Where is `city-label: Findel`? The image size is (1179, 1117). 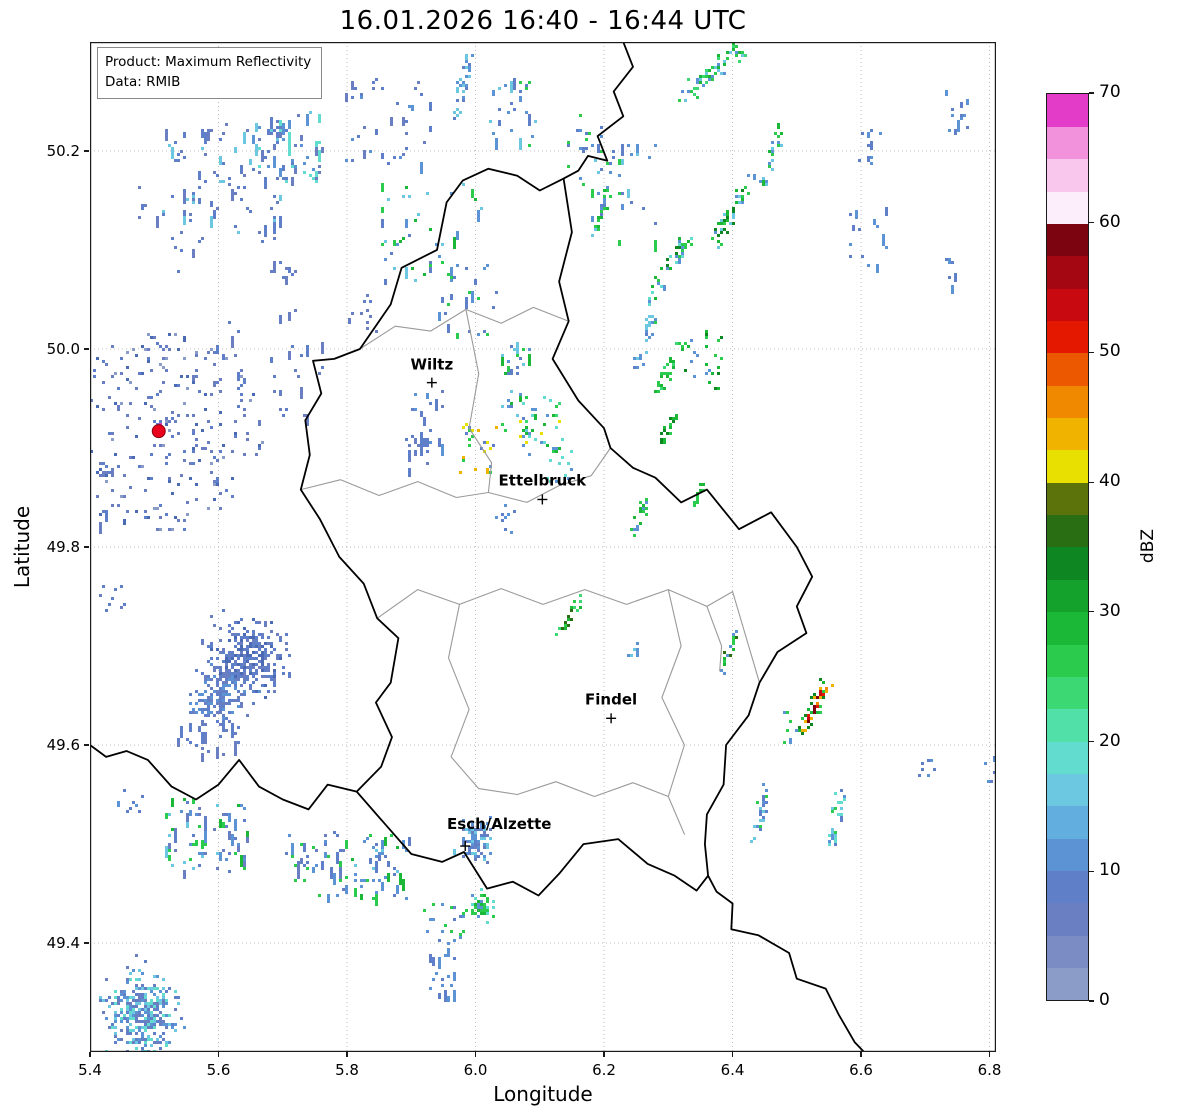
city-label: Findel is located at coordinates (611, 699).